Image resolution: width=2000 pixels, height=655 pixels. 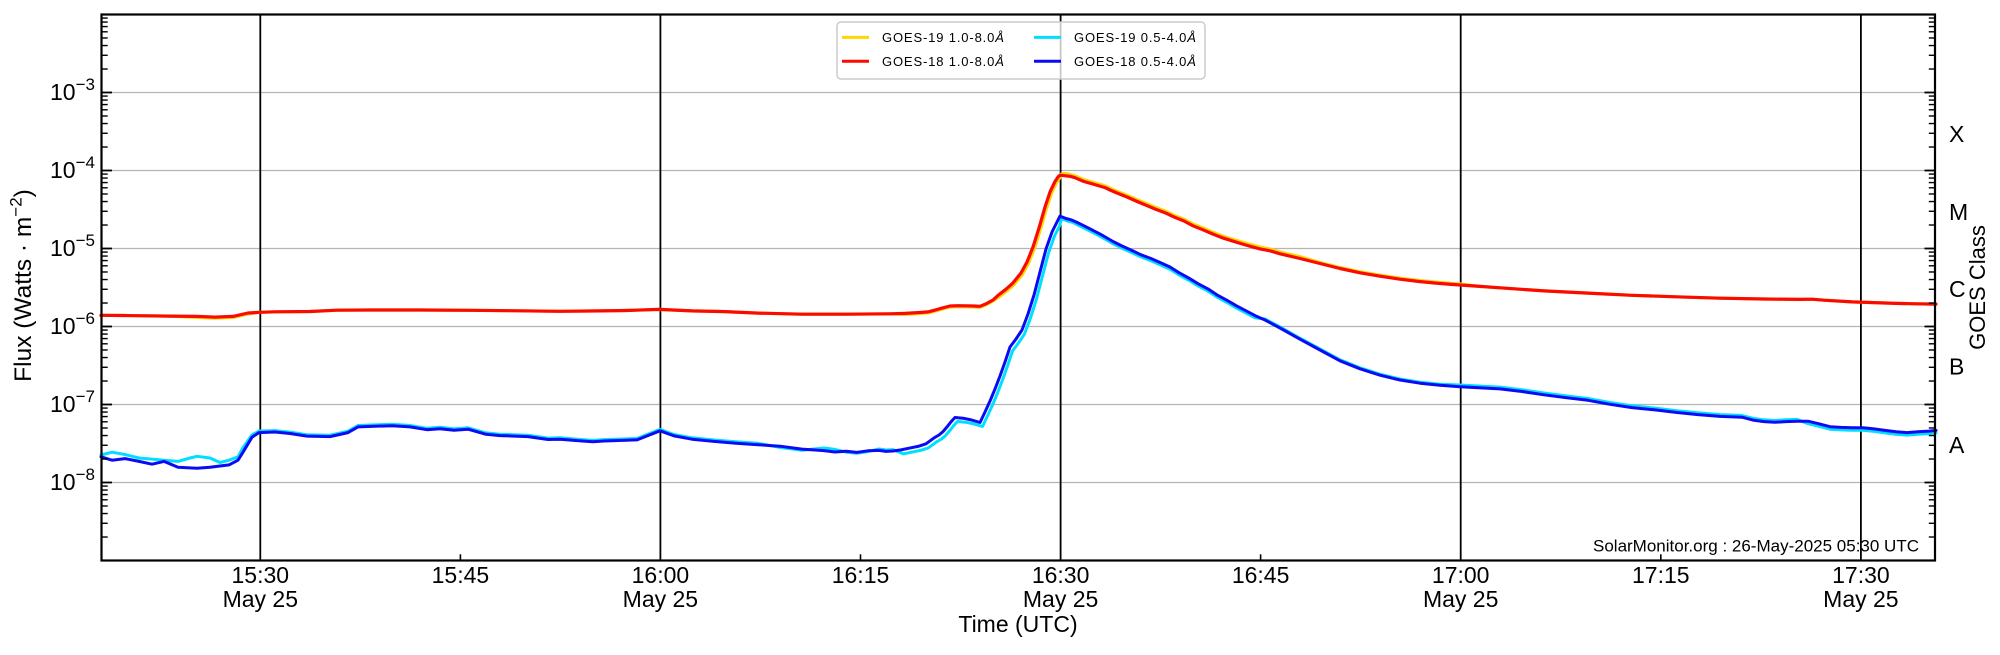 I want to click on svg-text: GOES Class, so click(x=1977, y=287).